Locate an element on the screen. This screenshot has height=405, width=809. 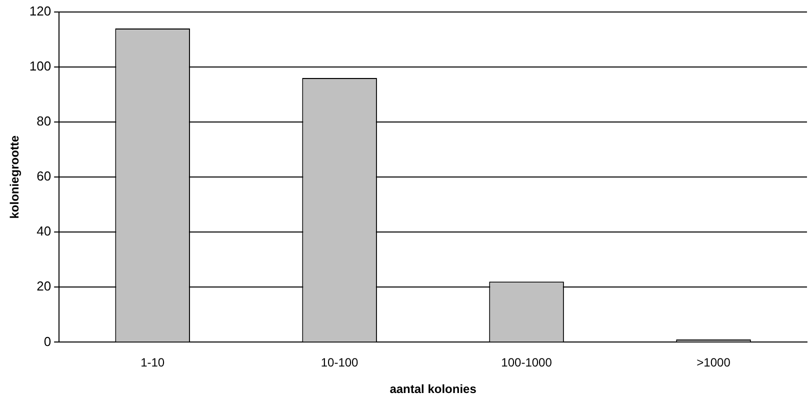
x-tick-label: 1-10 is located at coordinates (152, 363).